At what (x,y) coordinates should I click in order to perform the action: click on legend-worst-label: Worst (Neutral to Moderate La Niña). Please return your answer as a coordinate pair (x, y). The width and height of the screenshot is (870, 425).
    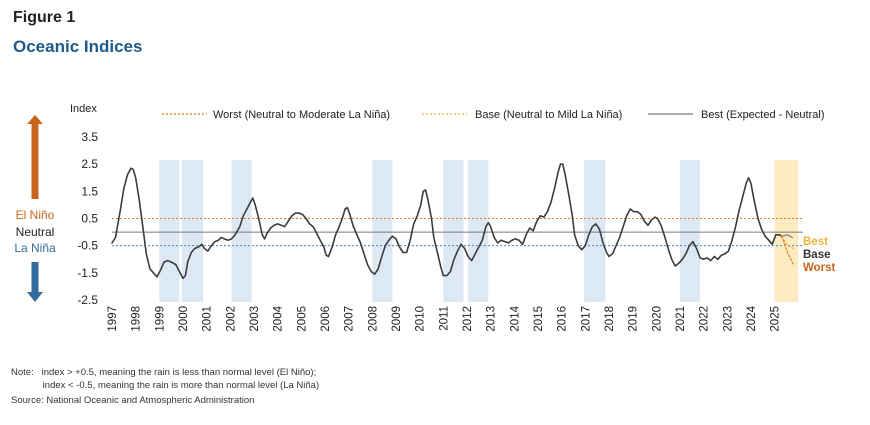
    Looking at the image, I should click on (301, 115).